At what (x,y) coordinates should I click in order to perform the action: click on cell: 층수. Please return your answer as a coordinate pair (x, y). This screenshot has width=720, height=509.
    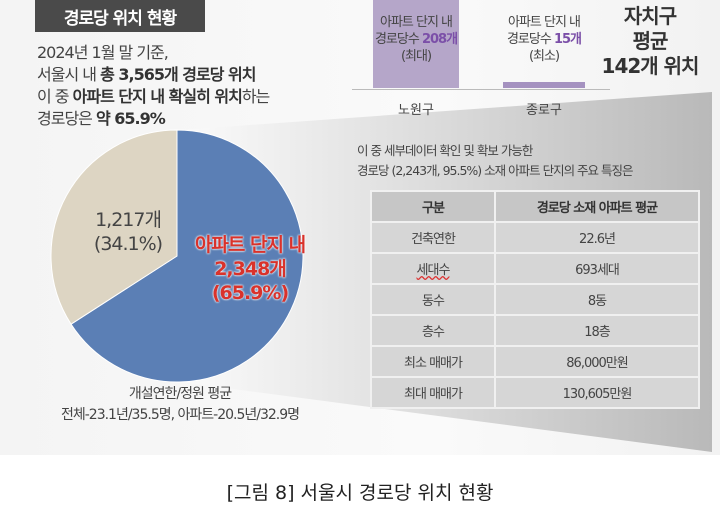
    Looking at the image, I should click on (433, 330).